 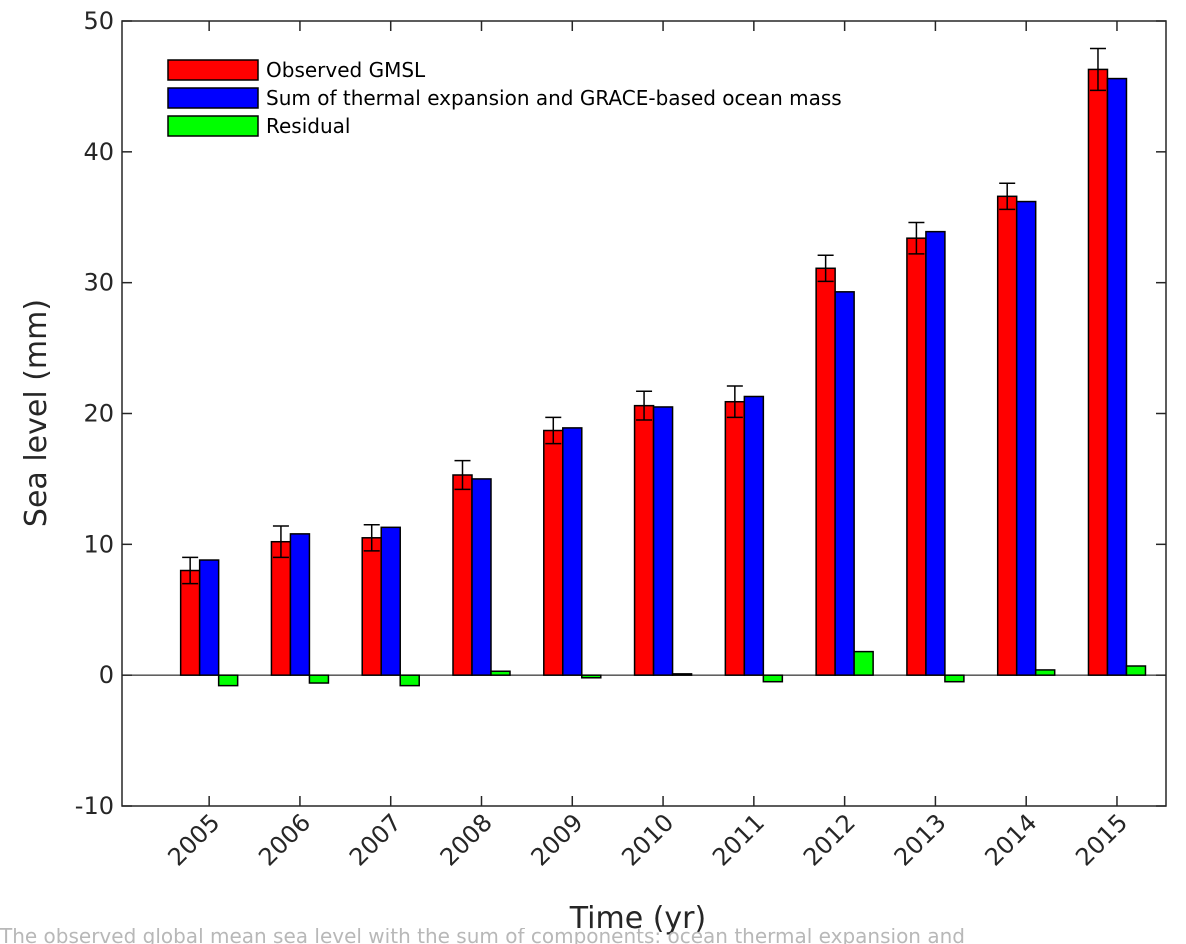 What do you see at coordinates (36, 413) in the screenshot?
I see `y-axis-label: Sea level (mm)` at bounding box center [36, 413].